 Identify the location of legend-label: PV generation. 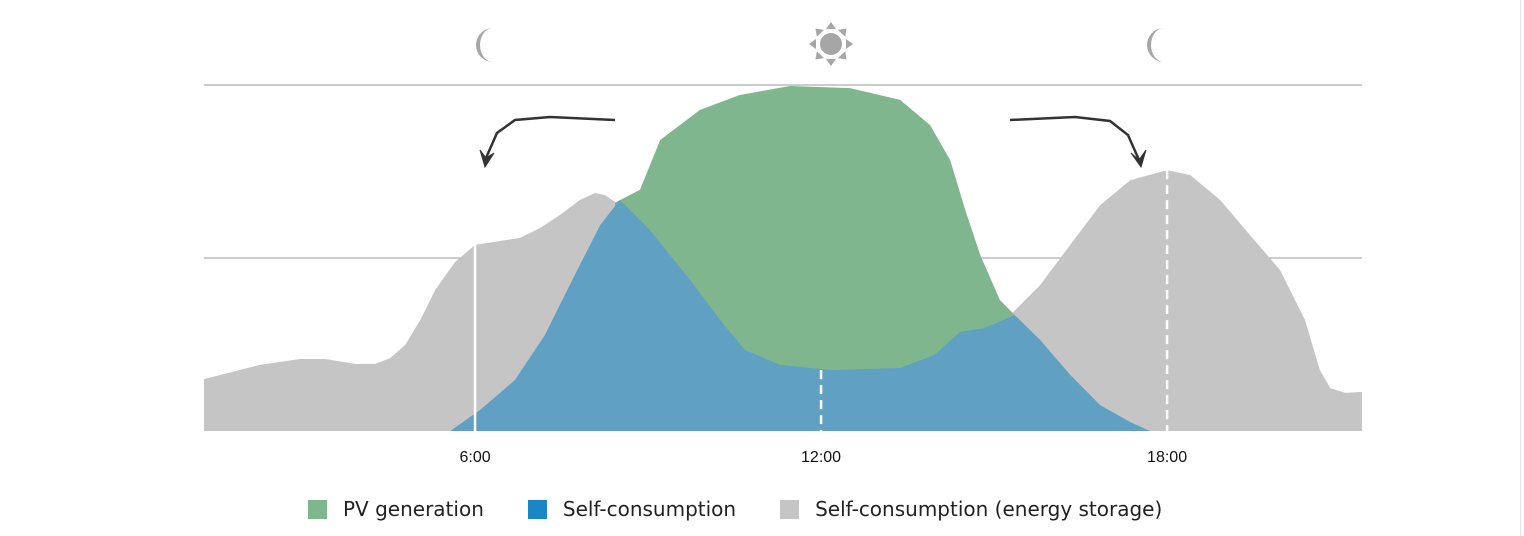
(413, 509).